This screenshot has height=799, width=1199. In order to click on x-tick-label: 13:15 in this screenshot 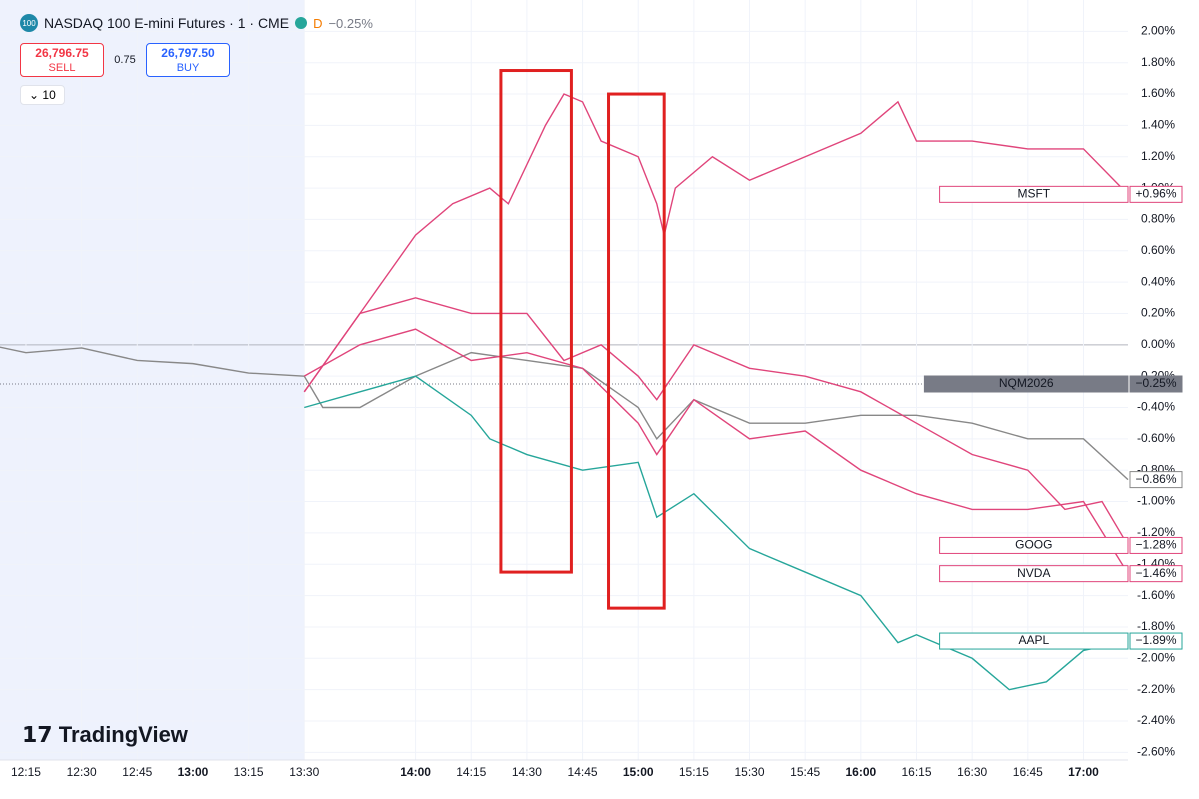, I will do `click(249, 772)`.